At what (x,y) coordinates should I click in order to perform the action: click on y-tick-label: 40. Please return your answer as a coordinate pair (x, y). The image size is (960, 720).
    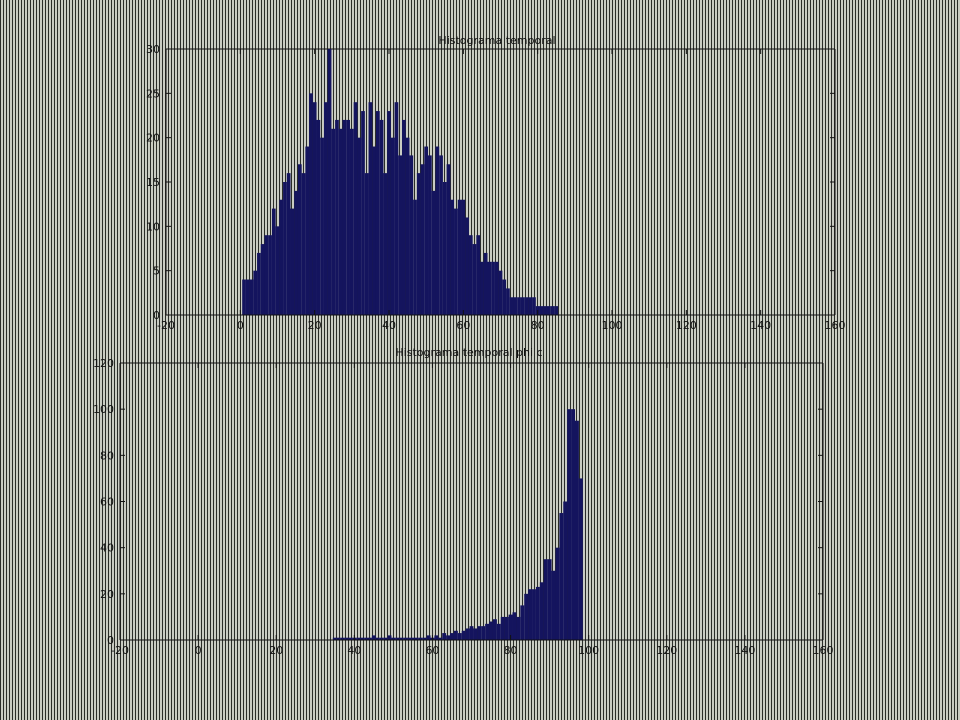
    Looking at the image, I should click on (107, 548).